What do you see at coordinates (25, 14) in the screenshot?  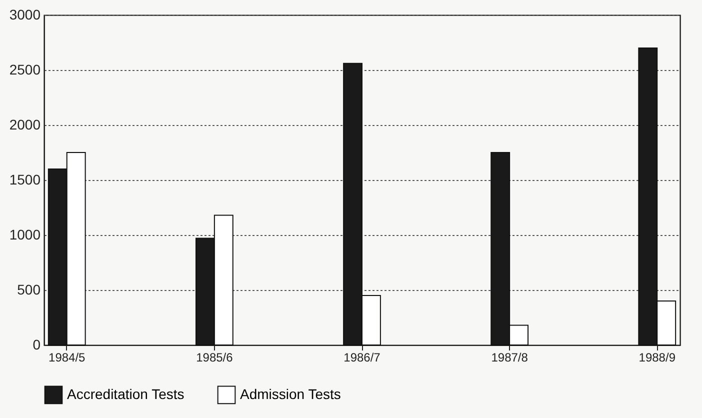 I see `y-tick-label: 3000` at bounding box center [25, 14].